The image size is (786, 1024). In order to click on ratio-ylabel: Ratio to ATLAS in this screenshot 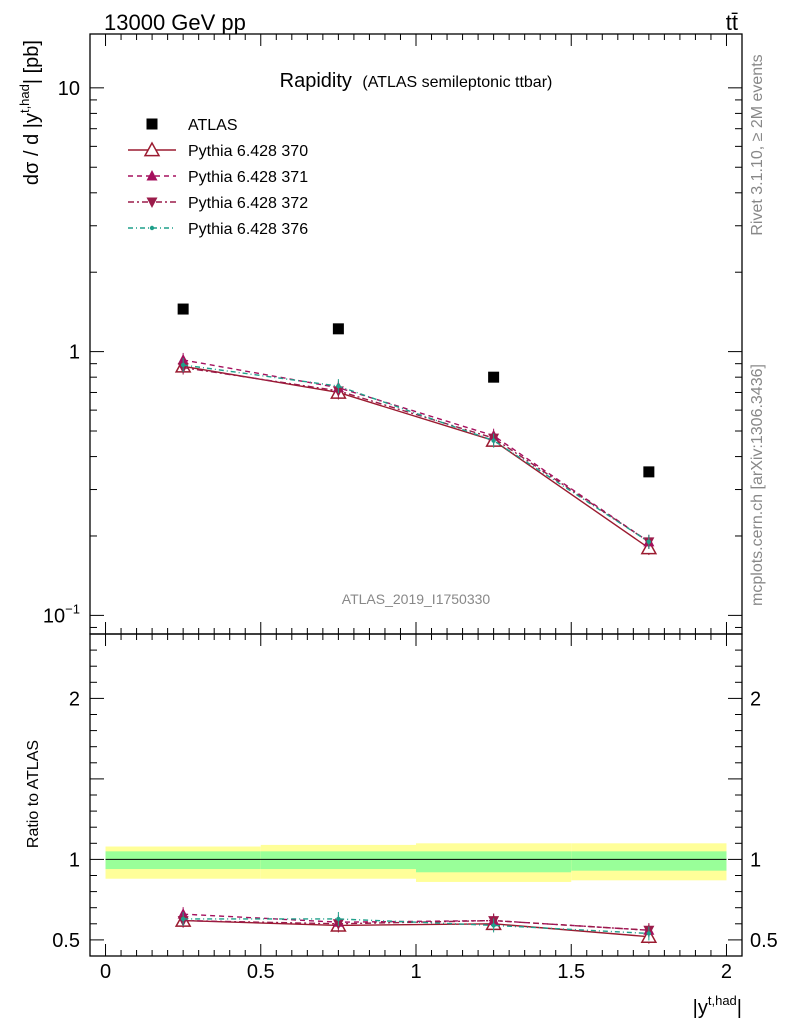, I will do `click(33, 794)`.